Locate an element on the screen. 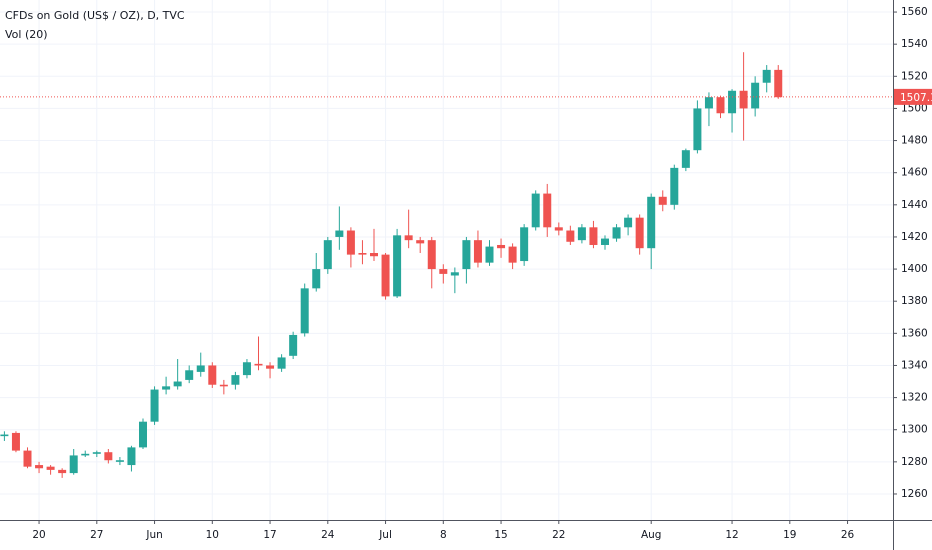 Image resolution: width=932 pixels, height=550 pixels. y-tick-label: 1500 is located at coordinates (914, 108).